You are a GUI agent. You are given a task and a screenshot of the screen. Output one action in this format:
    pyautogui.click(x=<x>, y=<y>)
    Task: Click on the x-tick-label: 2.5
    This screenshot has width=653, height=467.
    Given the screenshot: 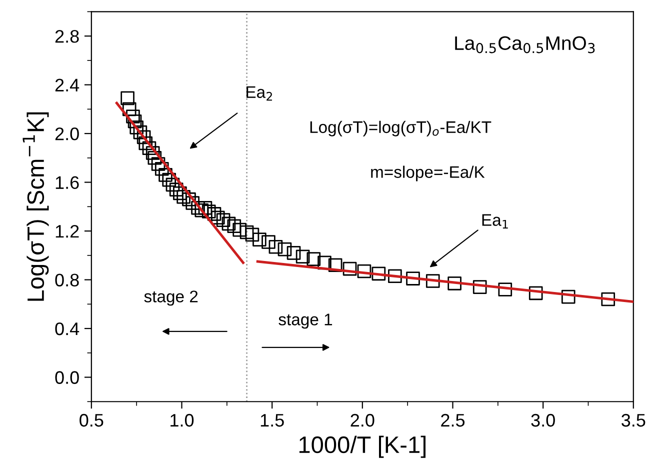 What is the action you would take?
    pyautogui.click(x=453, y=420)
    